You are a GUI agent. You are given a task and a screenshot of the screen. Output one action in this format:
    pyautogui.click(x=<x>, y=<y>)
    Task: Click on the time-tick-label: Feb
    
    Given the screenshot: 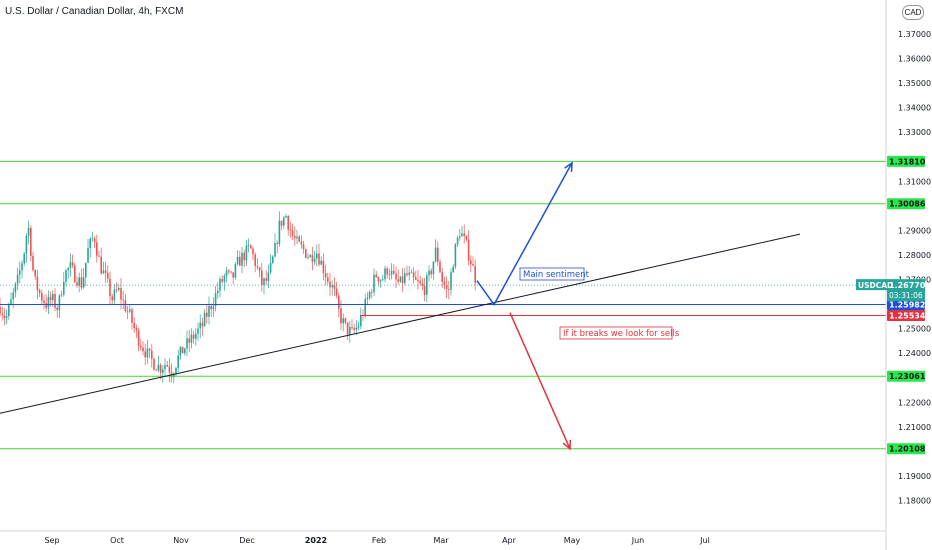 What is the action you would take?
    pyautogui.click(x=379, y=540)
    